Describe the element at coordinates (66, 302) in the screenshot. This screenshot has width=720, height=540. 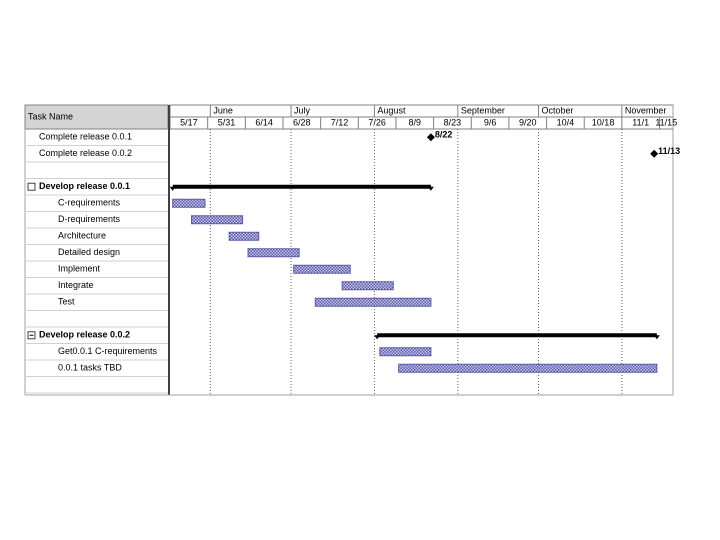
I see `task-name: Test` at that location.